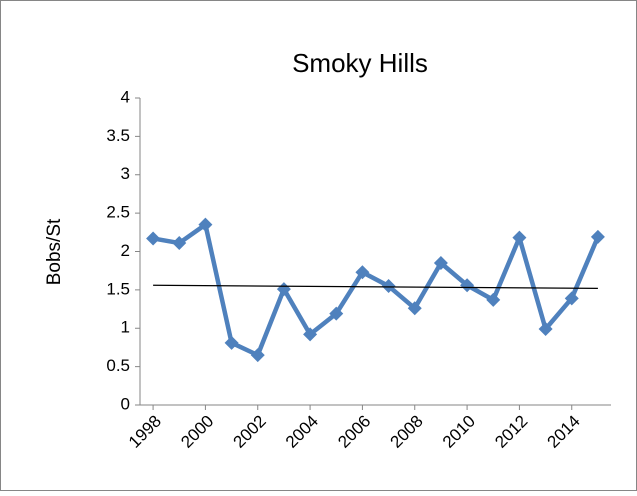 This screenshot has height=496, width=637. I want to click on y-tick-label: 3.5, so click(118, 135).